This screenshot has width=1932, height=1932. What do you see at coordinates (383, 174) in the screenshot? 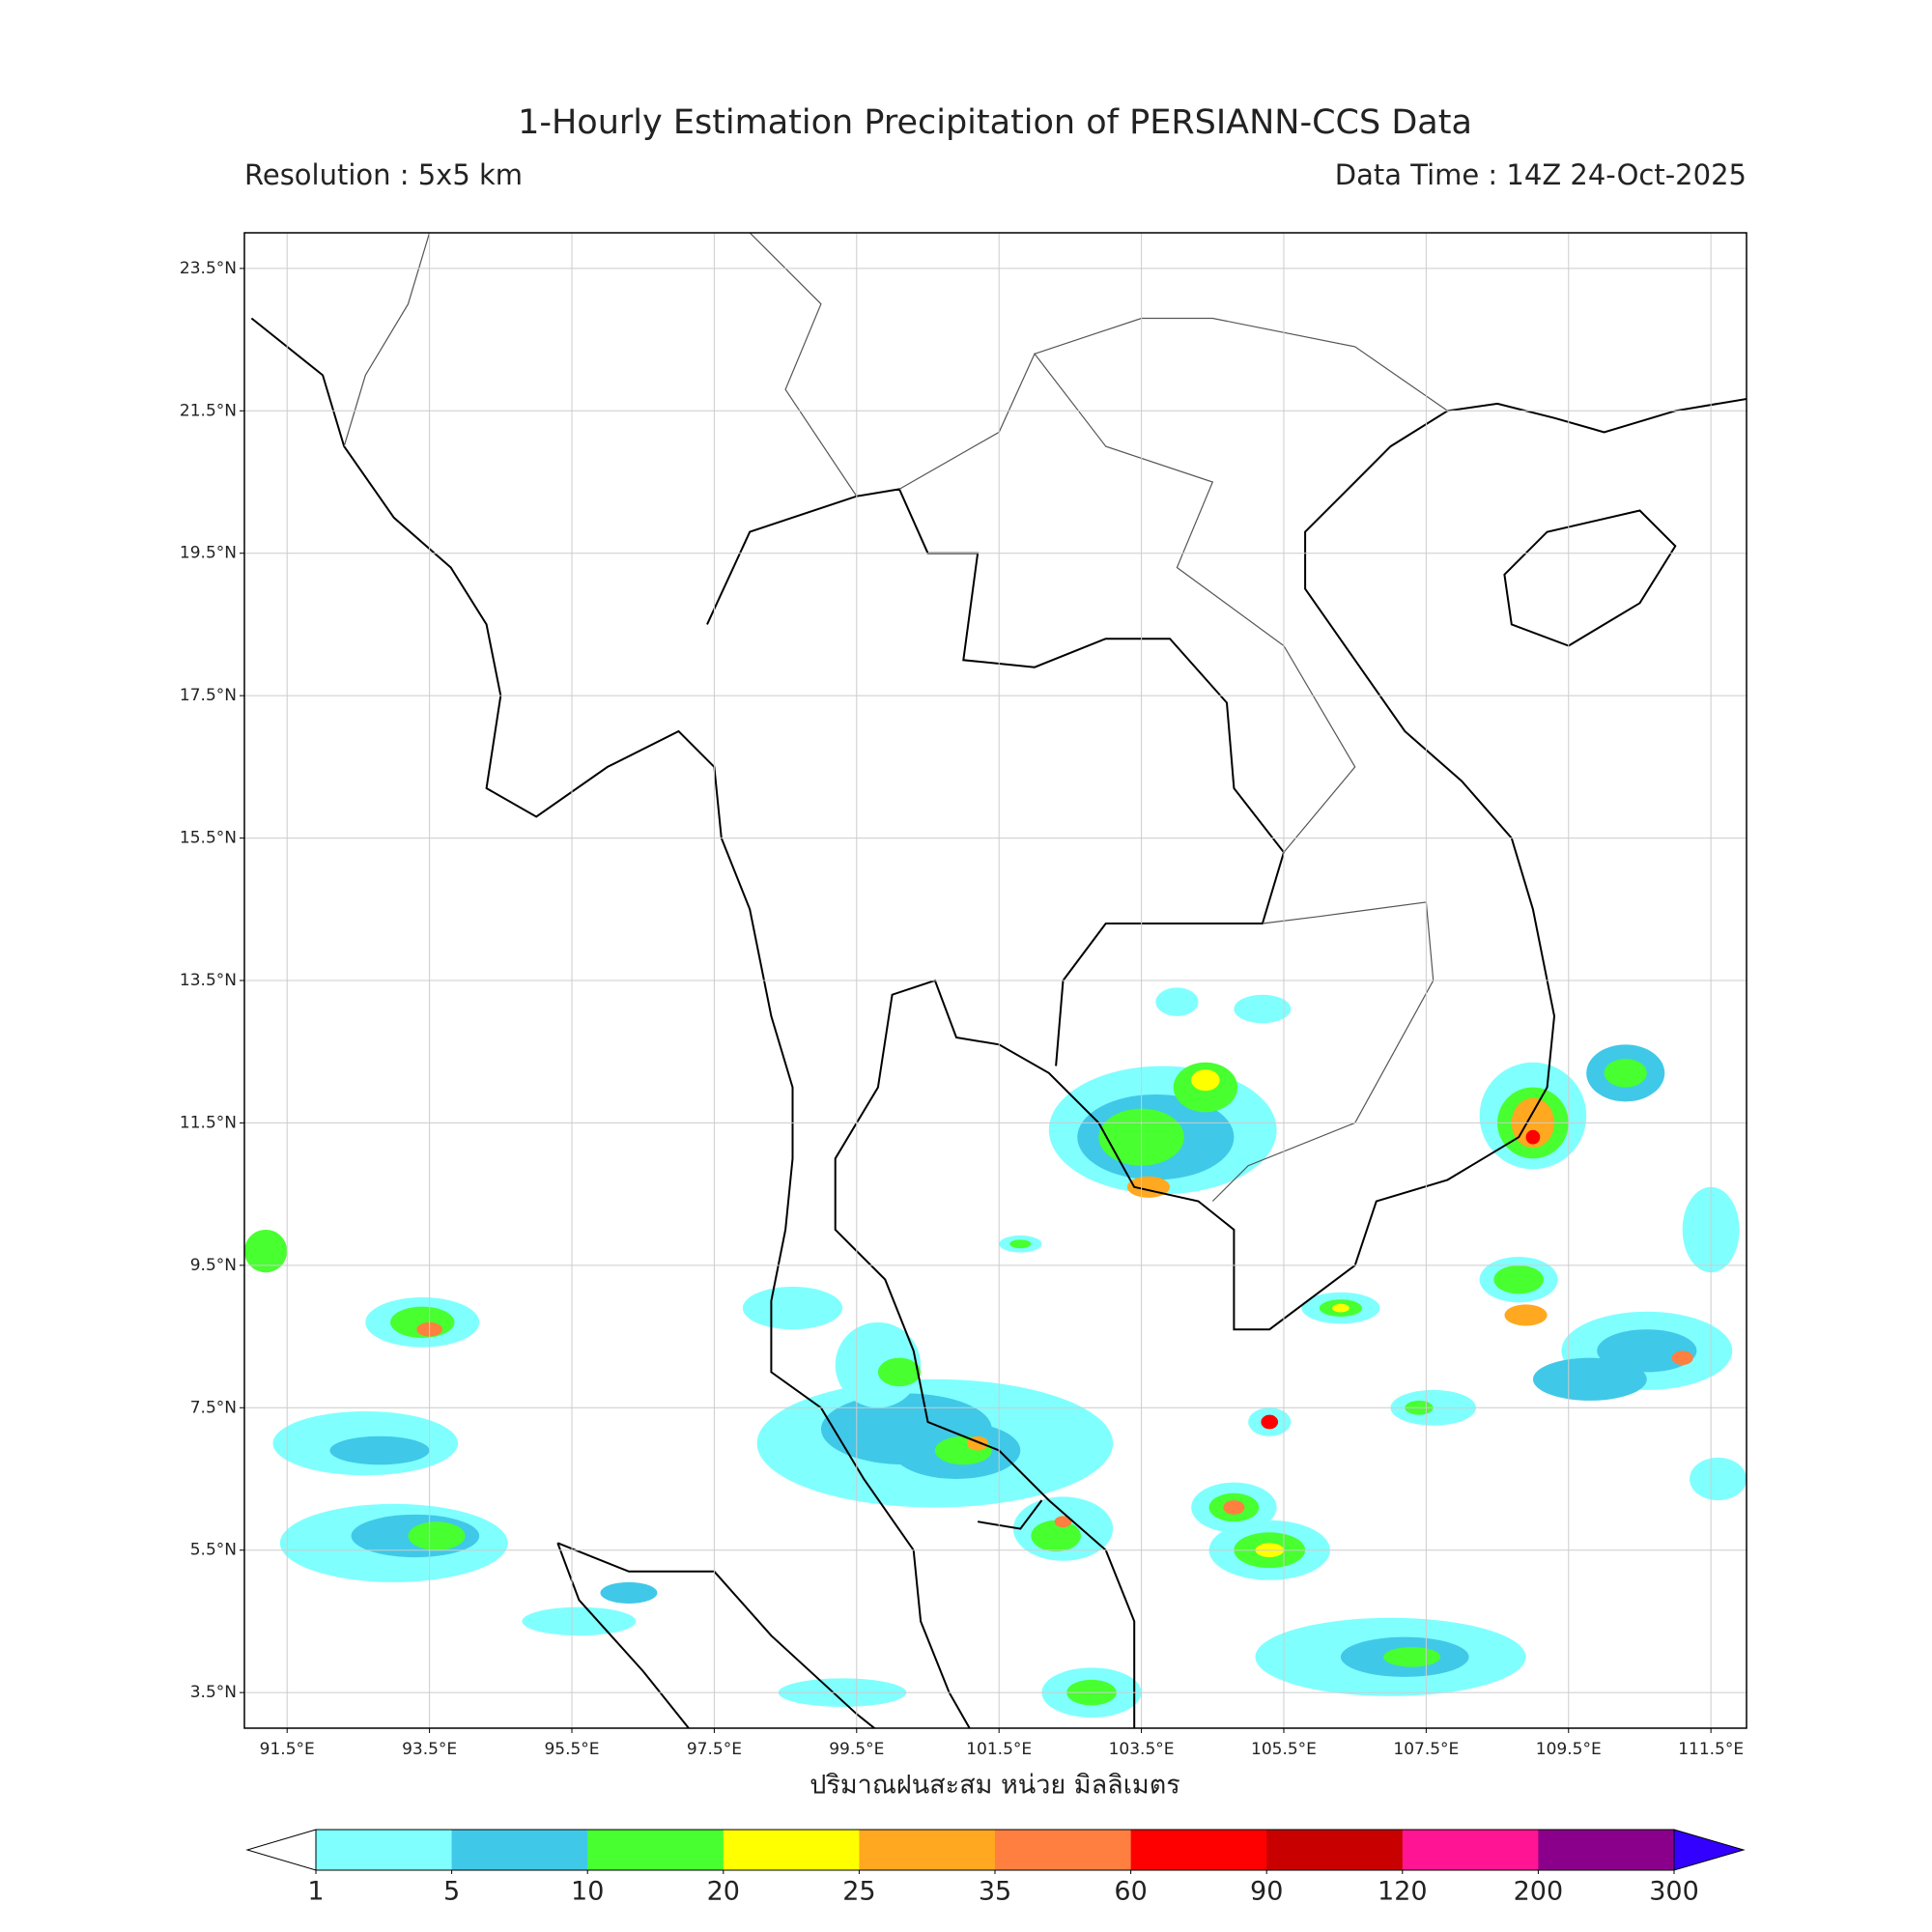
I see `resolution: Resolution : 5x5 km` at bounding box center [383, 174].